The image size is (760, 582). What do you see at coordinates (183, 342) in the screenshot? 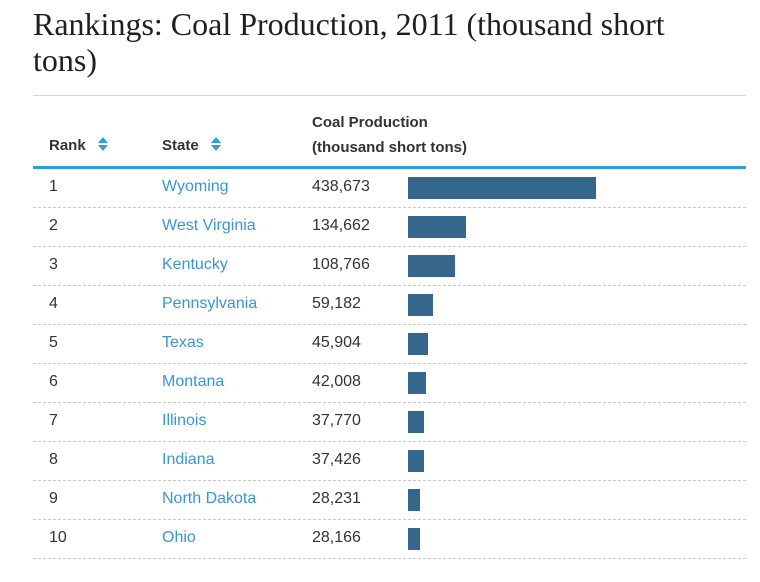
I see `state-link: Texas` at bounding box center [183, 342].